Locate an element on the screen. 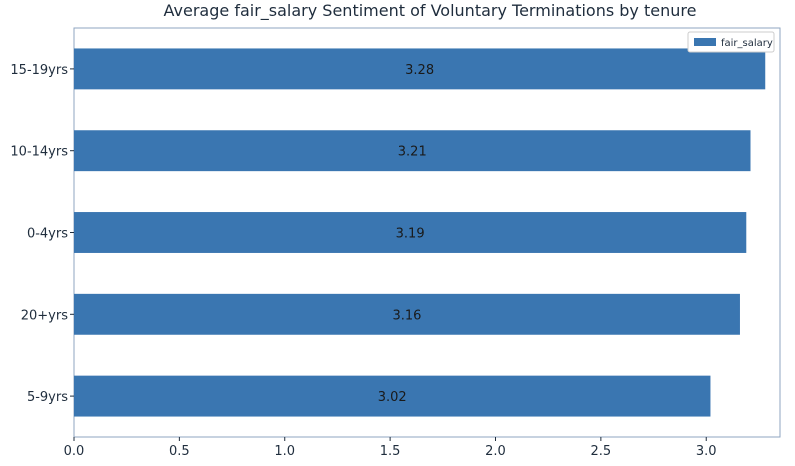 The width and height of the screenshot is (795, 466). bar-10-14yrs is located at coordinates (412, 151).